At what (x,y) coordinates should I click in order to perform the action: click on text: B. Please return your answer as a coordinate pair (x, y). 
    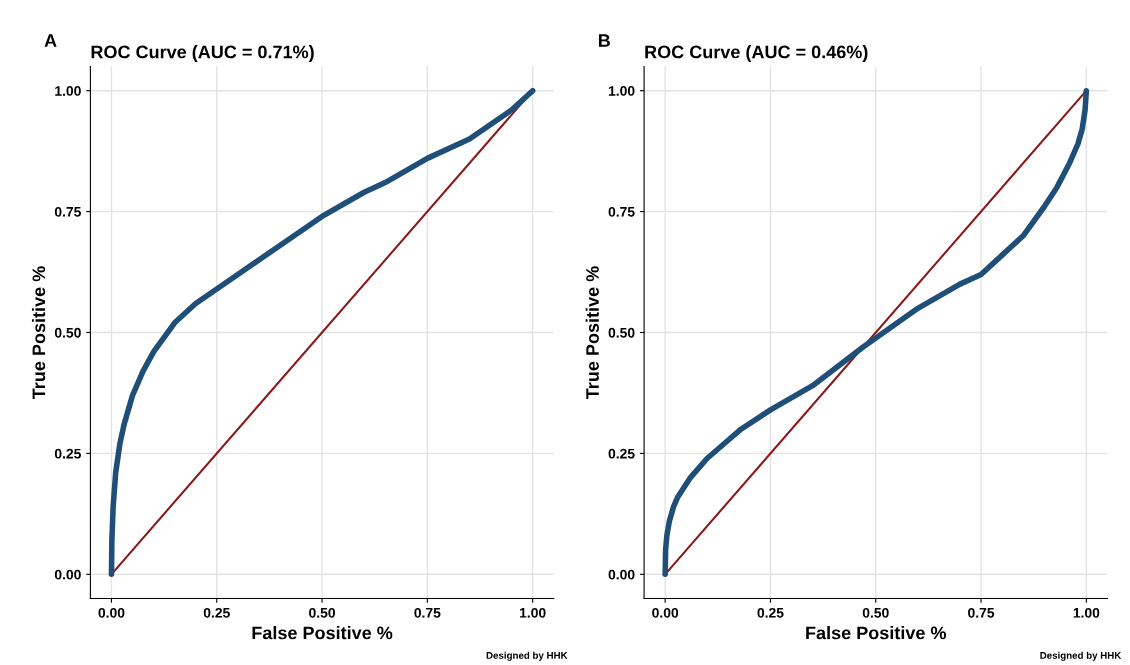
    Looking at the image, I should click on (604, 40).